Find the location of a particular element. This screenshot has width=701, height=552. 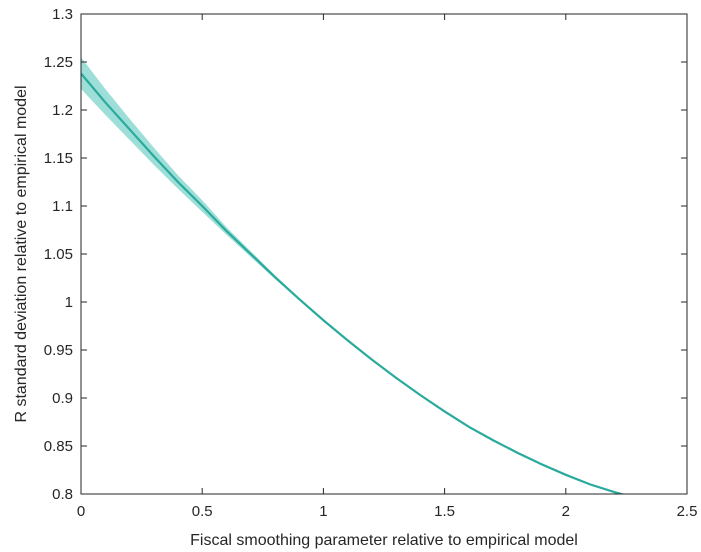

x-tick-label: 0 is located at coordinates (81, 511).